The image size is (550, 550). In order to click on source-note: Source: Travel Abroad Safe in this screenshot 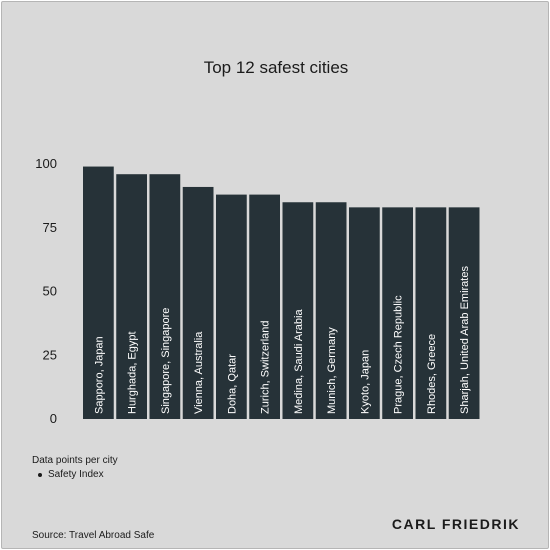, I will do `click(93, 535)`.